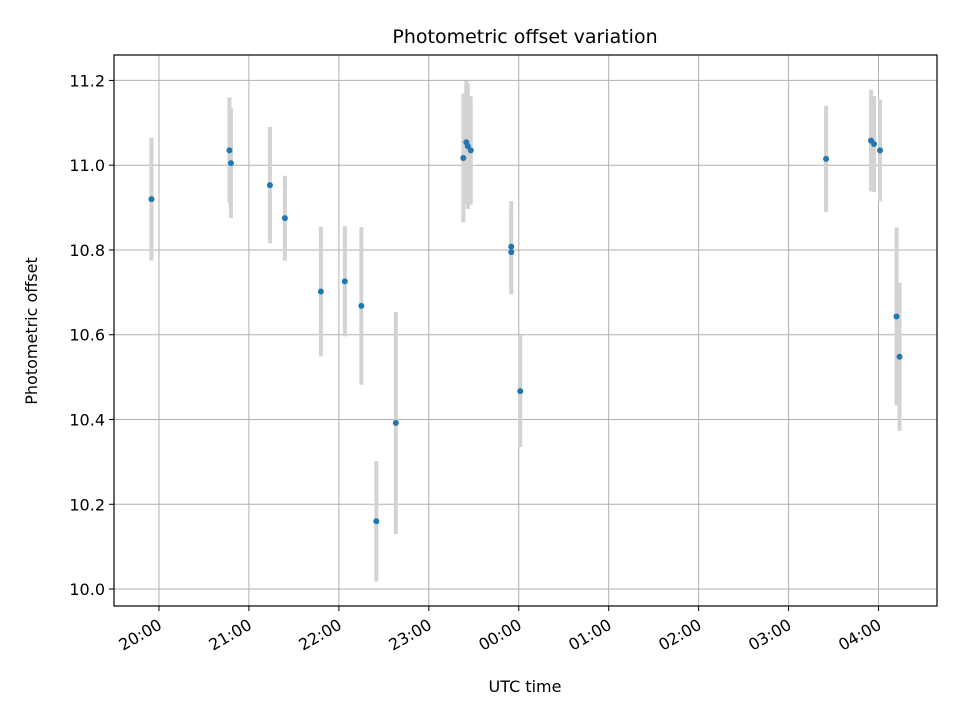  Describe the element at coordinates (524, 37) in the screenshot. I see `chart-title: Photometric offset variation` at that location.